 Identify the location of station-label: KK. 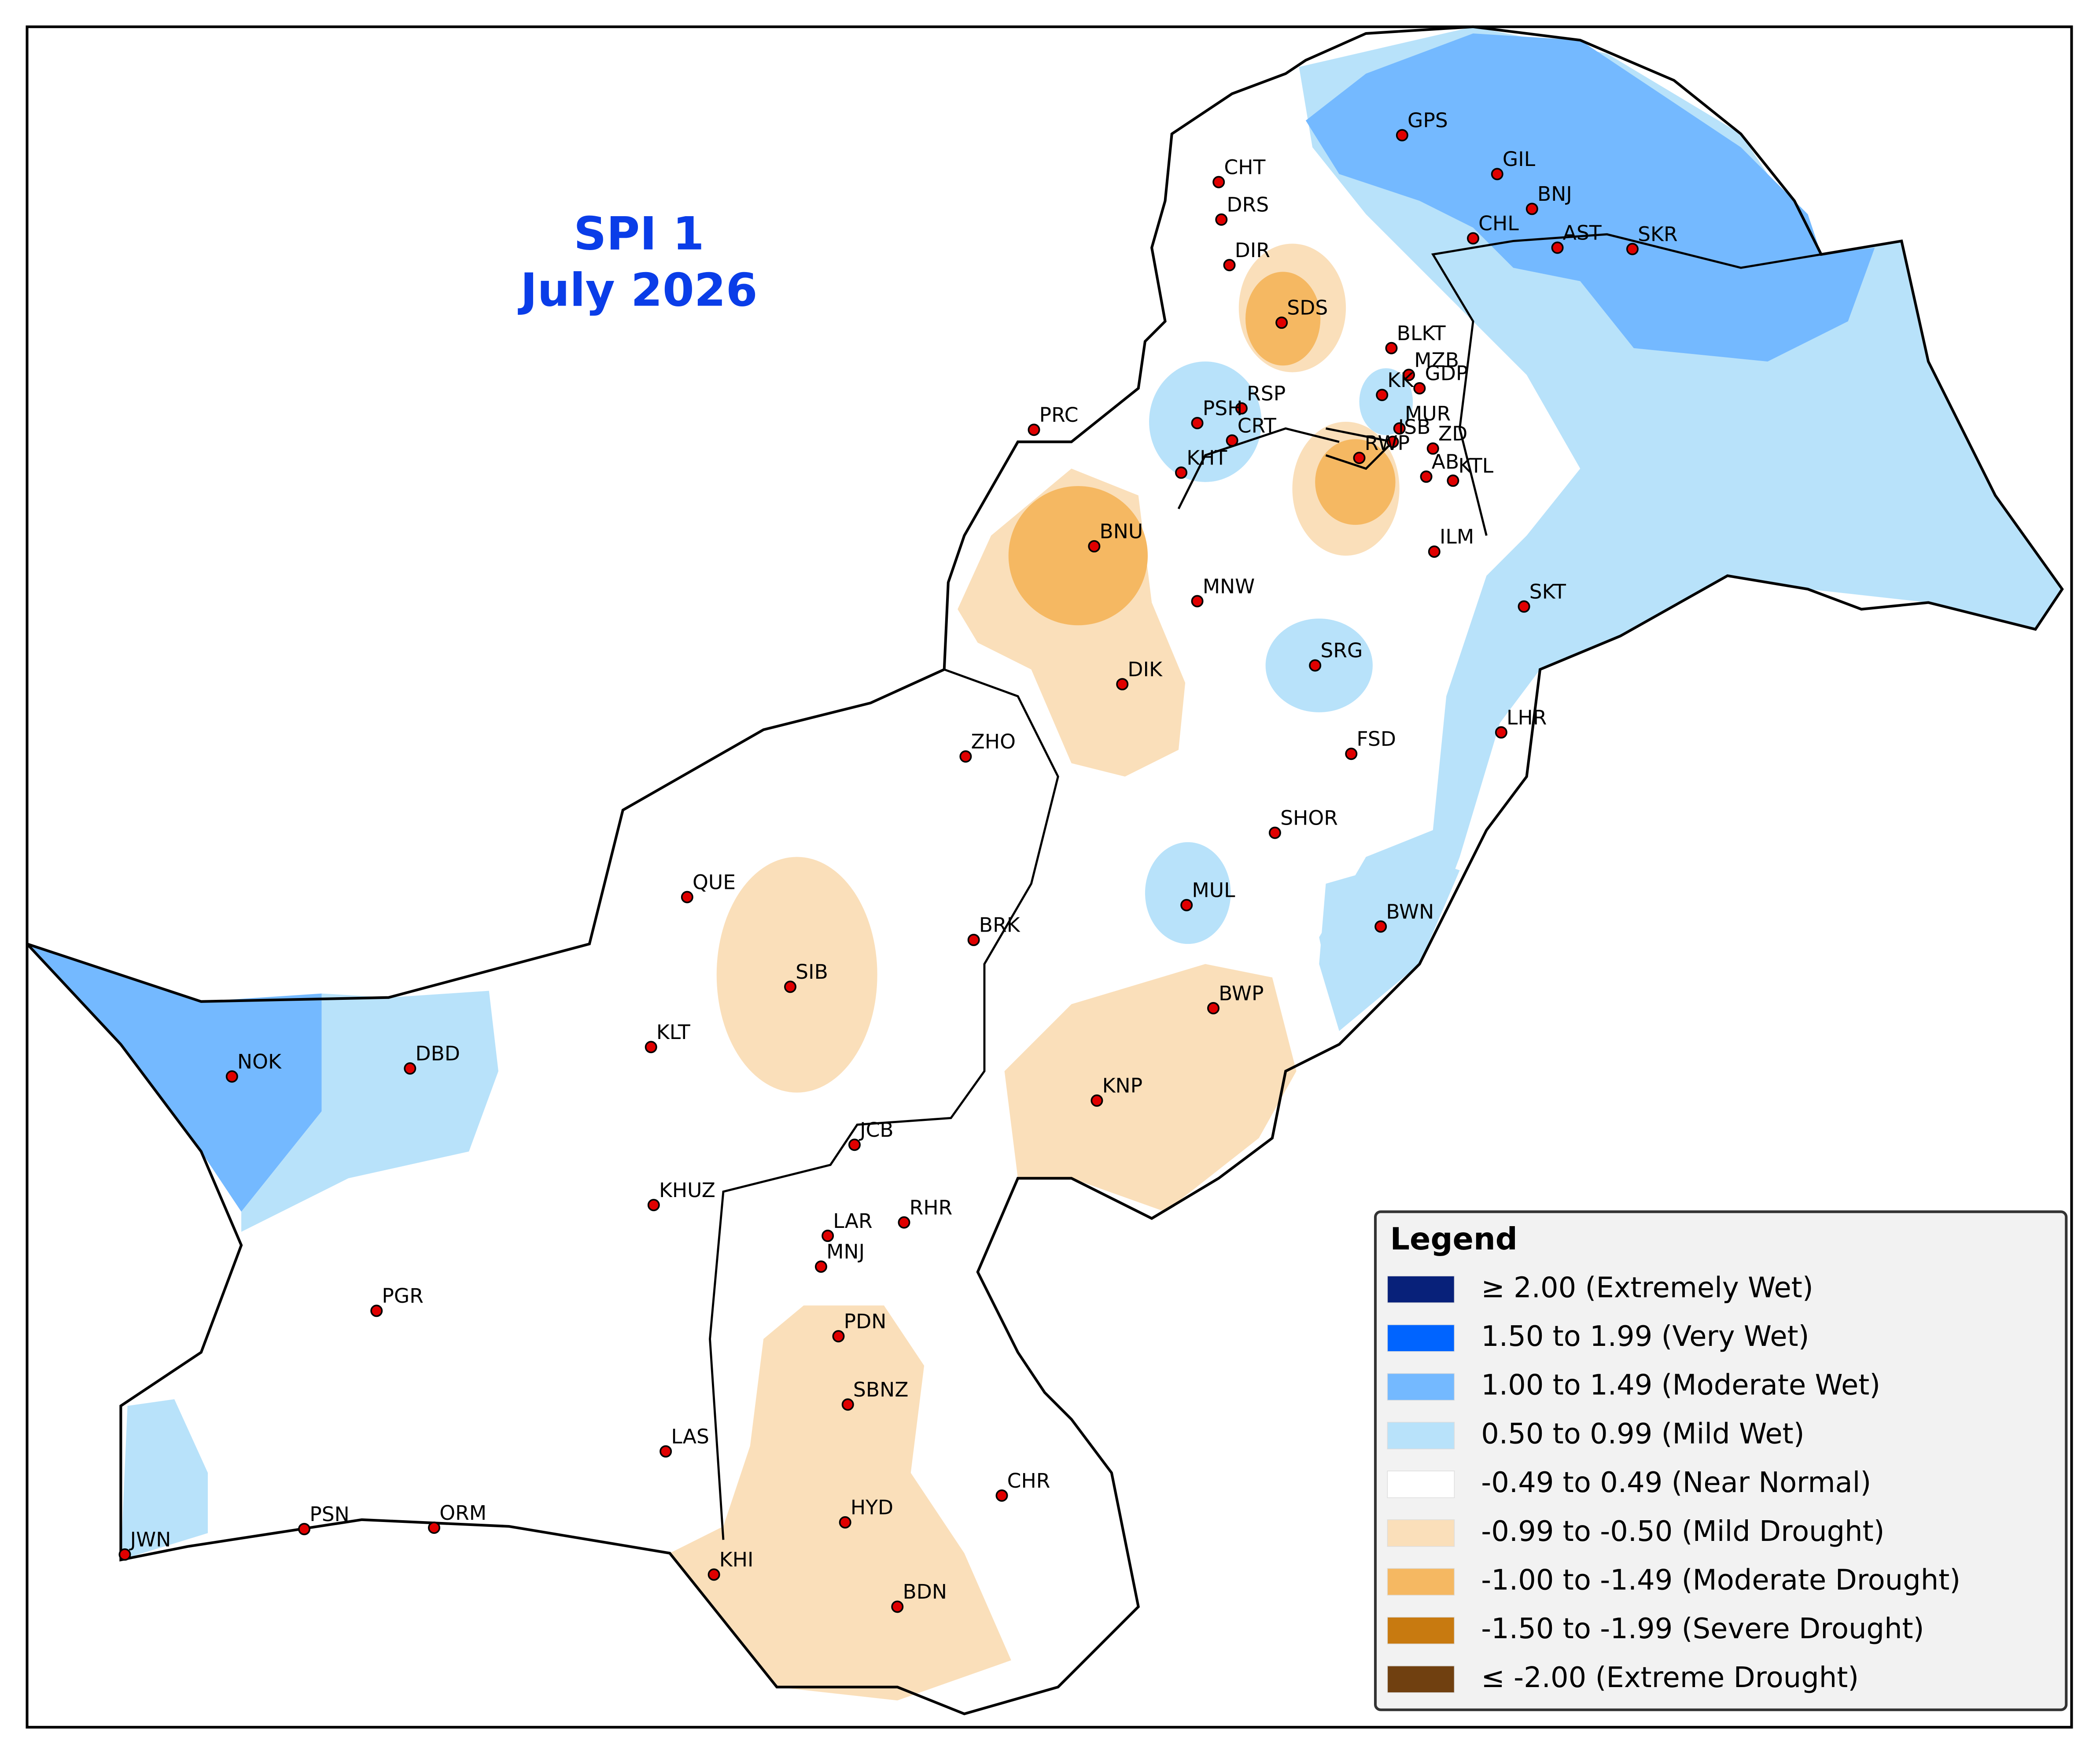
(1400, 380).